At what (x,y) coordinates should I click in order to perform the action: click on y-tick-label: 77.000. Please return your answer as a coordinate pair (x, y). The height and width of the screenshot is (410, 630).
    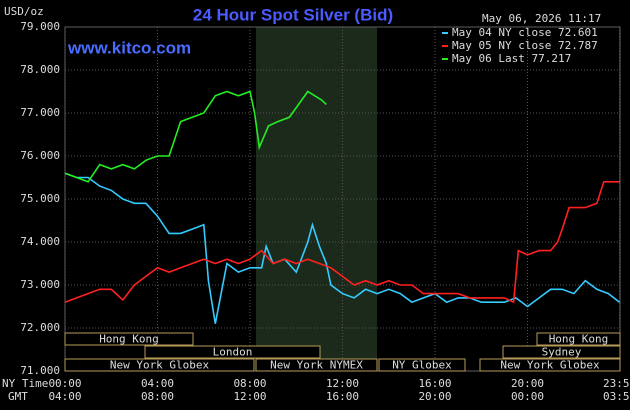
    Looking at the image, I should click on (40, 112).